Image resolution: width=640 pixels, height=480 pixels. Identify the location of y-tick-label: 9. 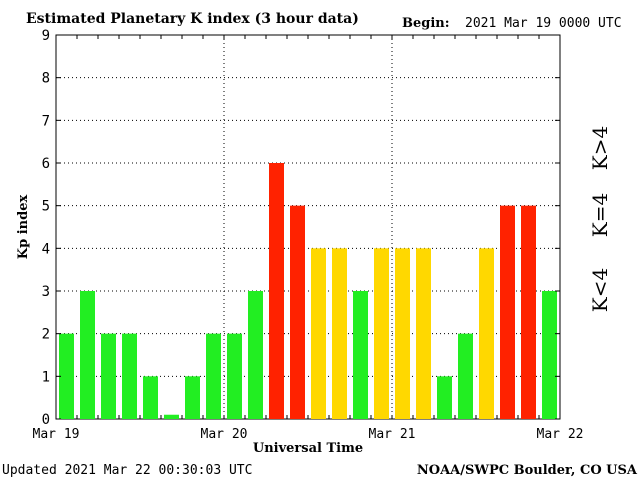
(46, 36).